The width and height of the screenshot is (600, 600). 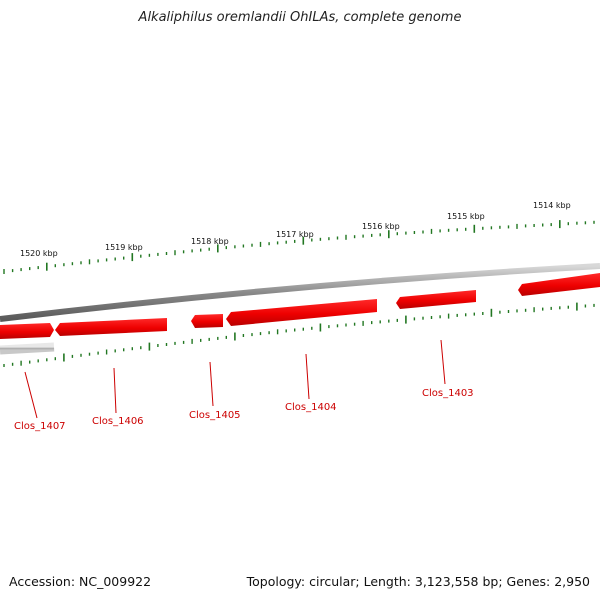 I want to click on accession-text: Accession: NC_009922, so click(x=80, y=581).